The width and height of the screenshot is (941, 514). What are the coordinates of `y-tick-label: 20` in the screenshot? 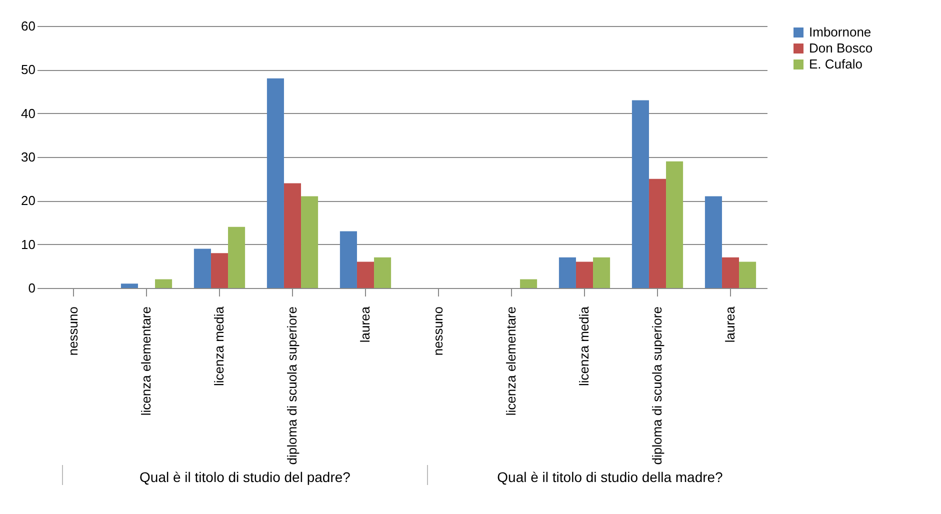 It's located at (28, 200).